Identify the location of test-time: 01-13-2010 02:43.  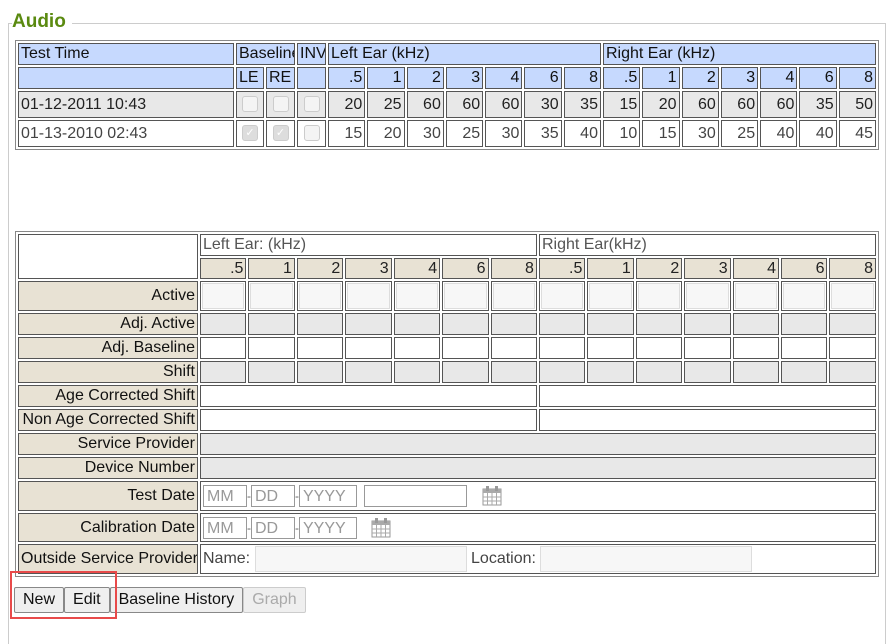
(126, 133).